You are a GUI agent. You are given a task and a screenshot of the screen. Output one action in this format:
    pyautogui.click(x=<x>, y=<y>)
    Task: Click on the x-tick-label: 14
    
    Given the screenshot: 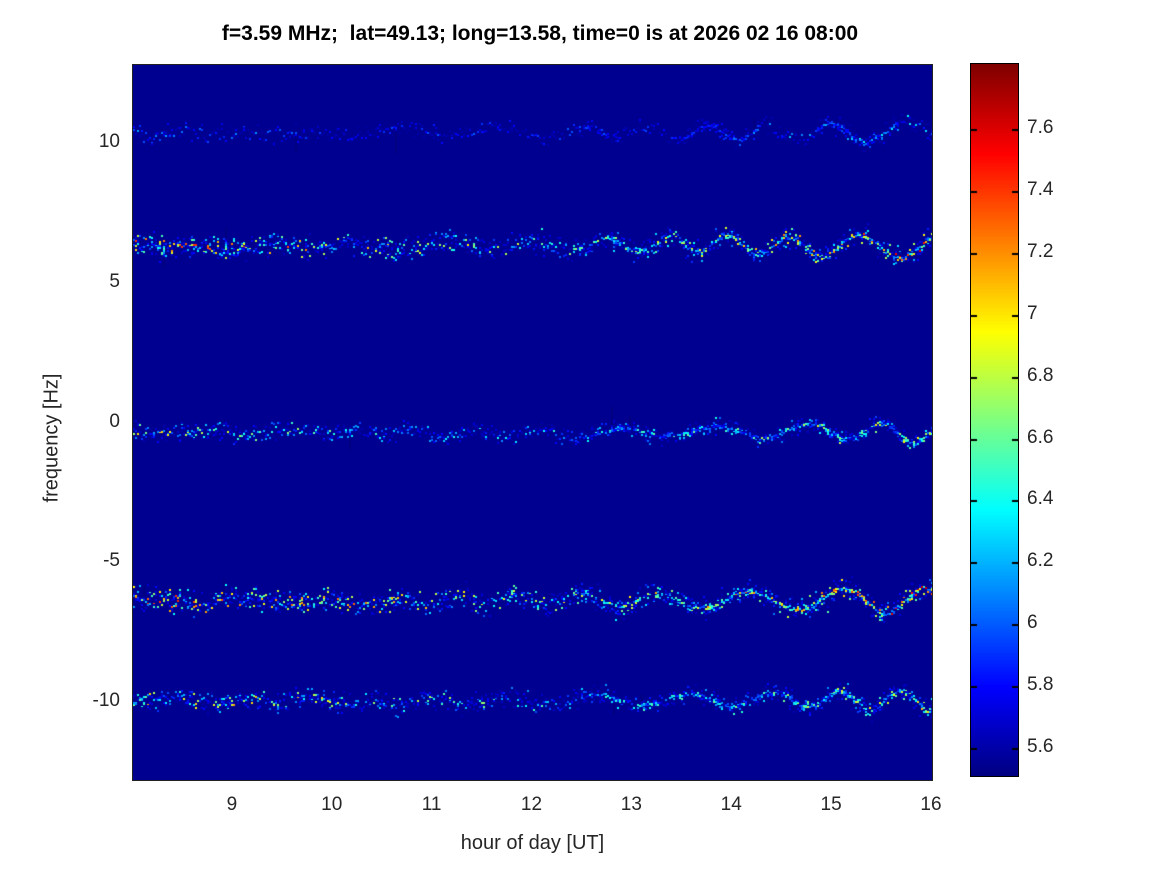 What is the action you would take?
    pyautogui.click(x=731, y=804)
    